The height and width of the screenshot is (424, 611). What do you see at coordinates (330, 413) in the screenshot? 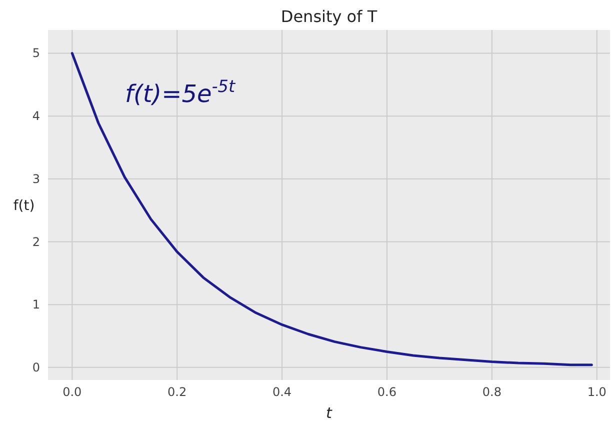
I see `x-axis-title: t` at bounding box center [330, 413].